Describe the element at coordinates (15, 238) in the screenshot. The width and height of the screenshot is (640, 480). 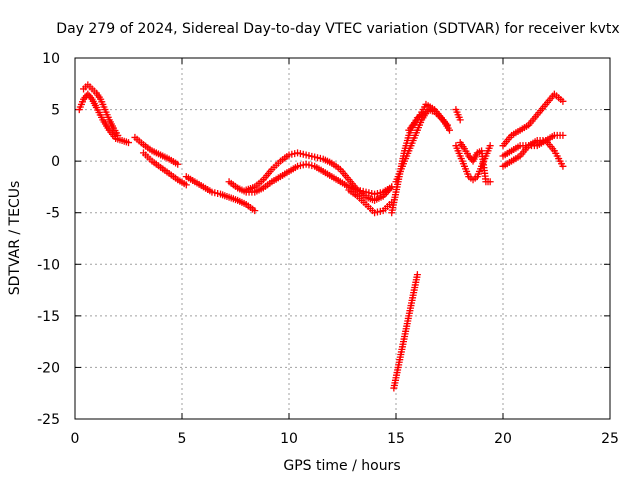
I see `y-axis-label: SDTVAR / TECUs` at that location.